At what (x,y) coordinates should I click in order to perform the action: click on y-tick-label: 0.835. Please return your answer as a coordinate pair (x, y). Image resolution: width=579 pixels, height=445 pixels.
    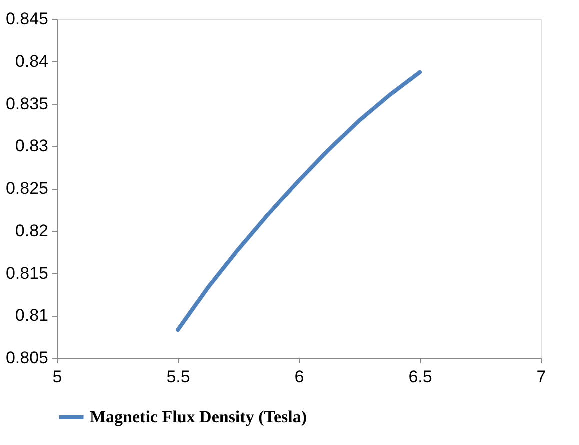
    Looking at the image, I should click on (27, 104).